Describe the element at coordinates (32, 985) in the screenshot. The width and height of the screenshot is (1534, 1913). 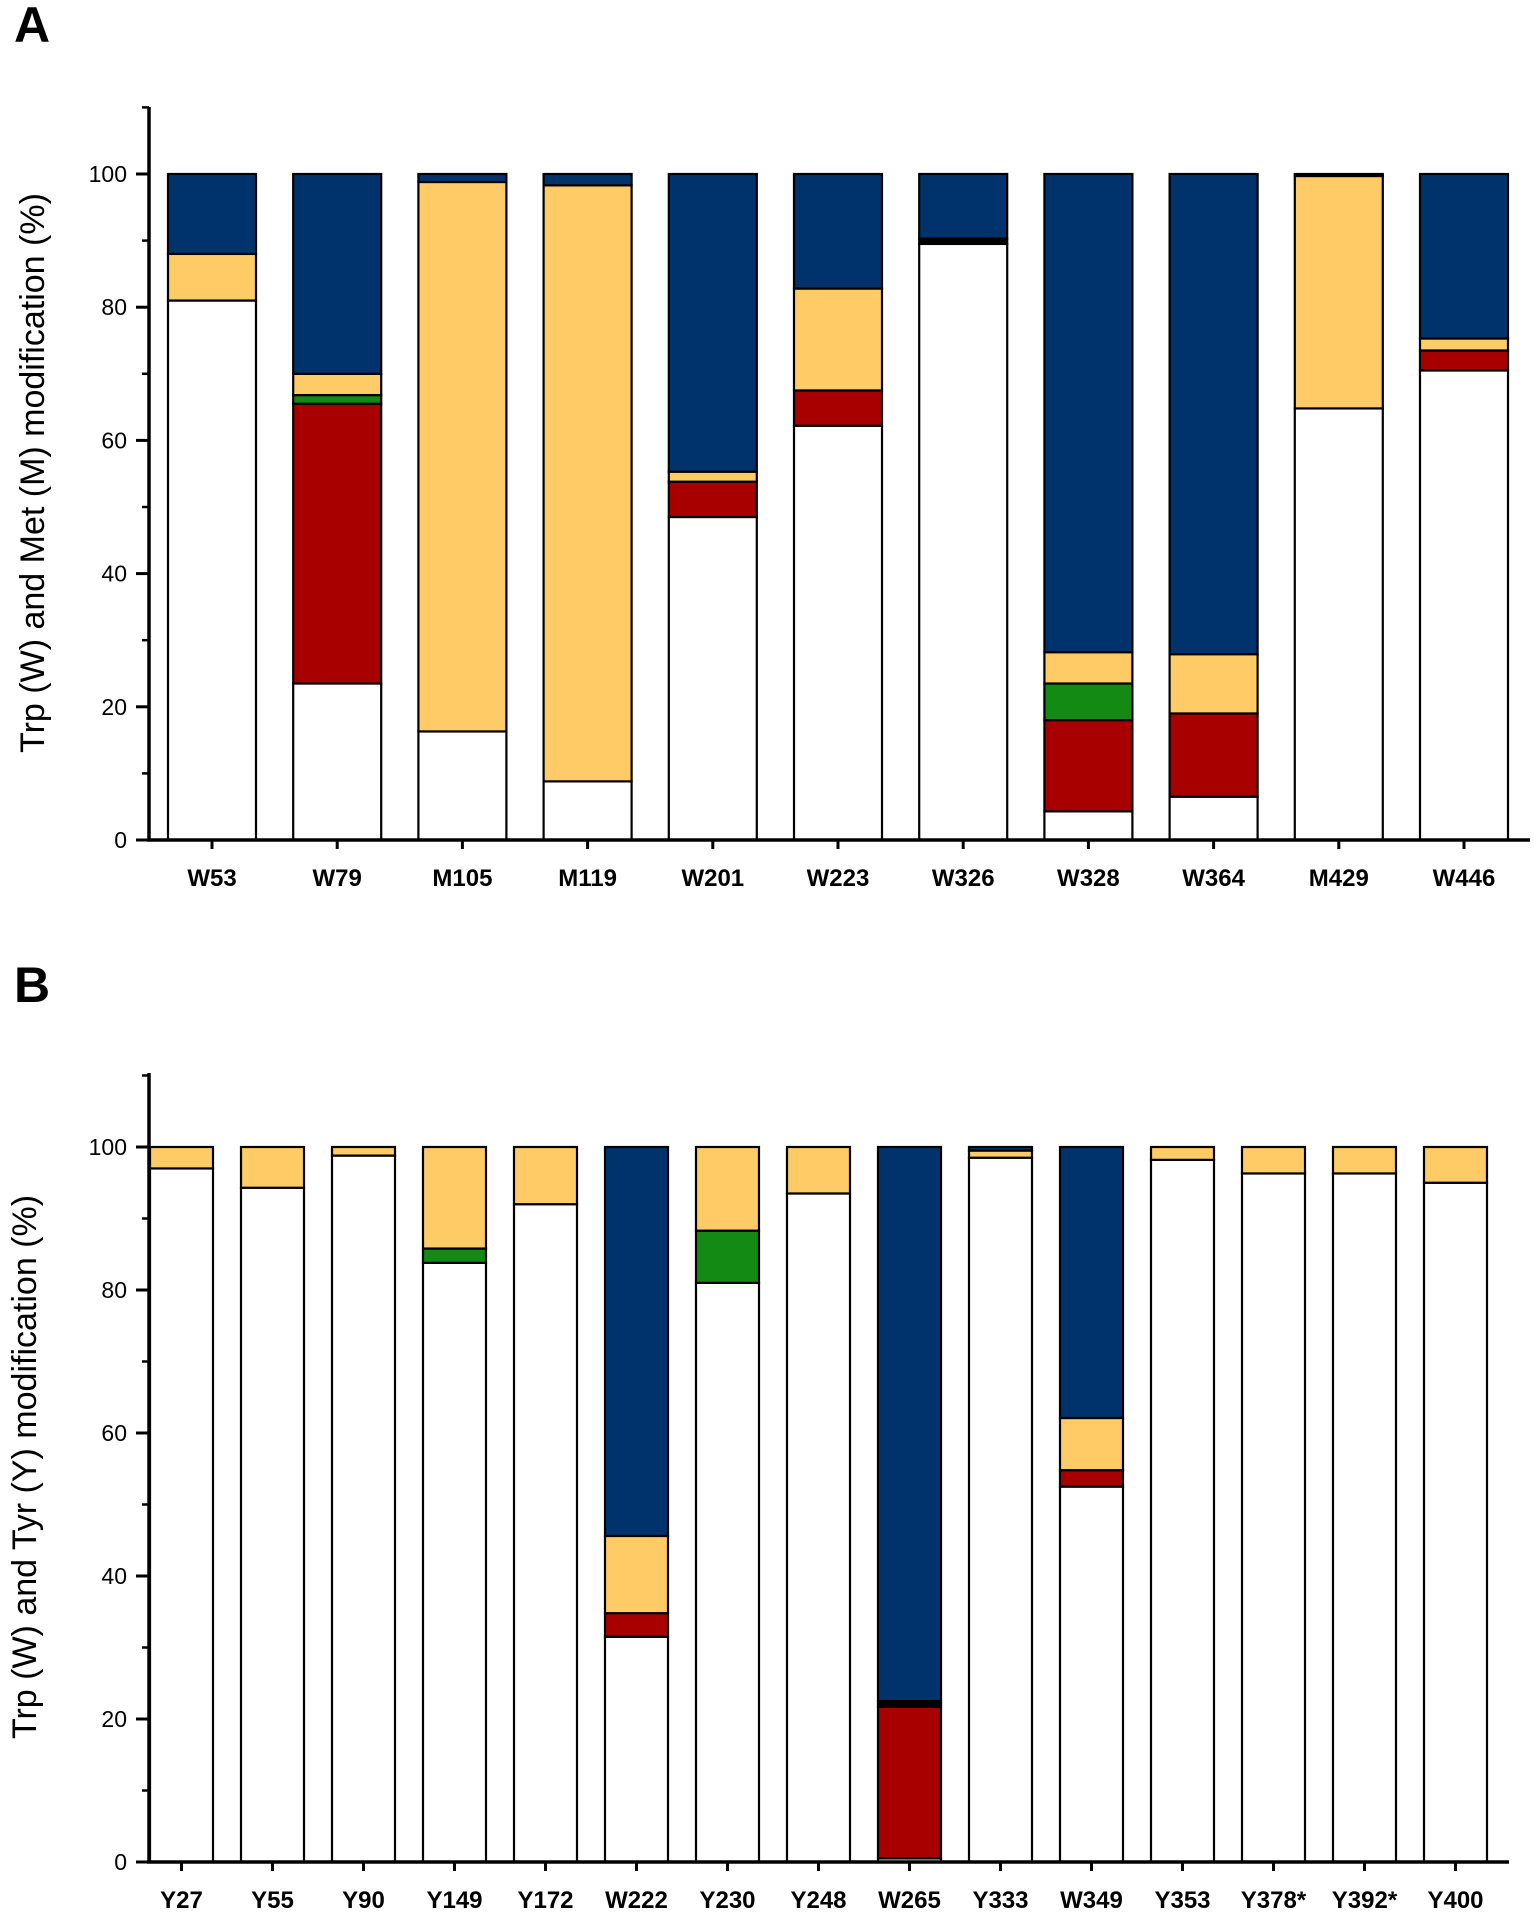
I see `panel-label-b: B` at that location.